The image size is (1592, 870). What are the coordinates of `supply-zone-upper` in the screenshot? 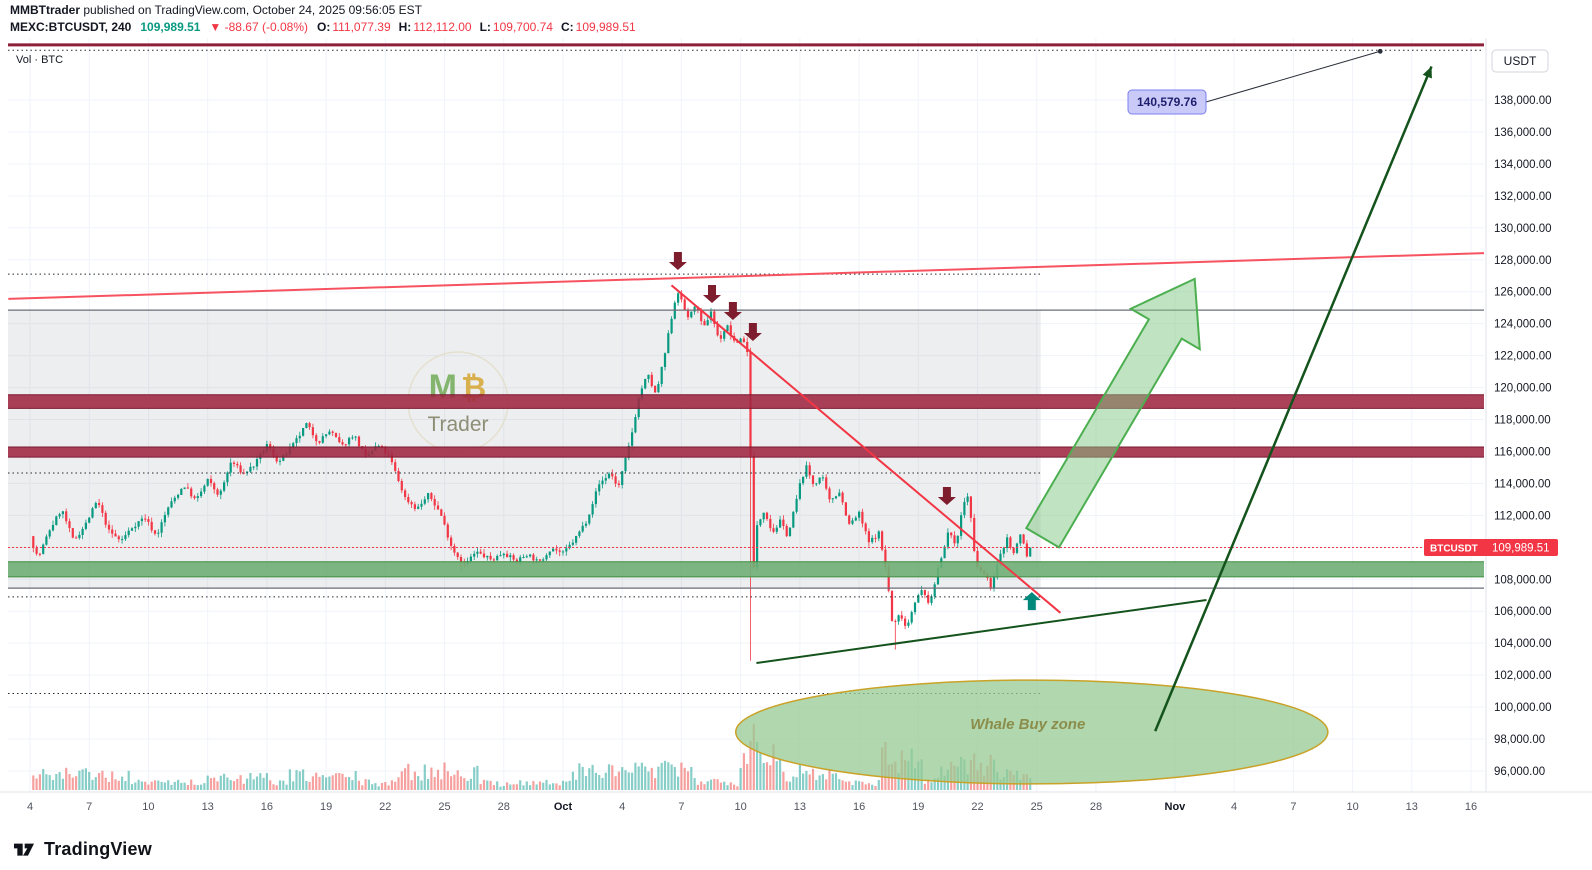 It's located at (746, 401).